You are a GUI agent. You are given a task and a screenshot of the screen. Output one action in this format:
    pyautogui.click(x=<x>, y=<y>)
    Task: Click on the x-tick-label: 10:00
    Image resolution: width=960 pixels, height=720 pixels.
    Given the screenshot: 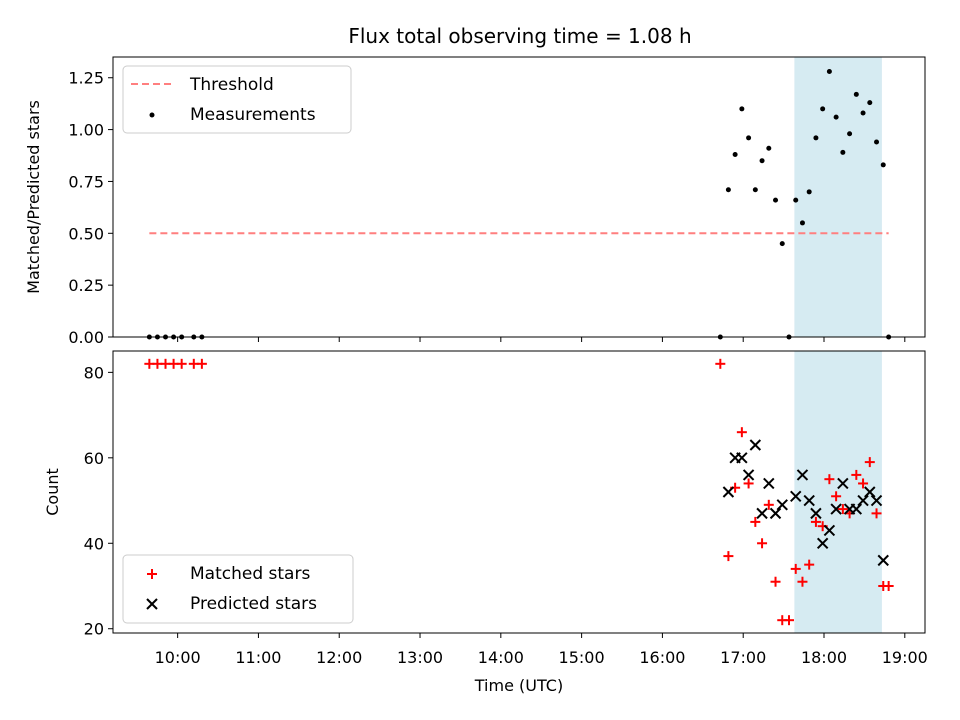 What is the action you would take?
    pyautogui.click(x=178, y=657)
    